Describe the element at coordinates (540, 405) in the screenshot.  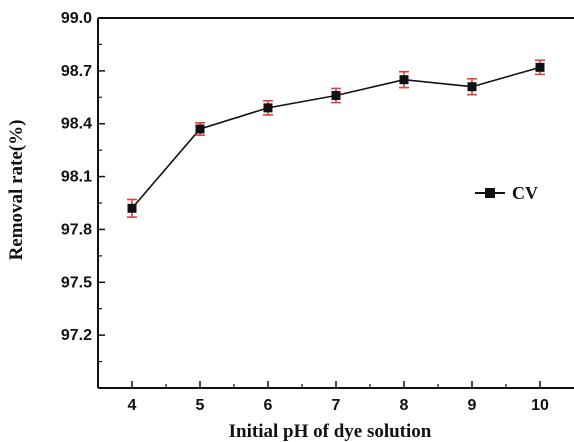
I see `x-tick-label: 10` at that location.